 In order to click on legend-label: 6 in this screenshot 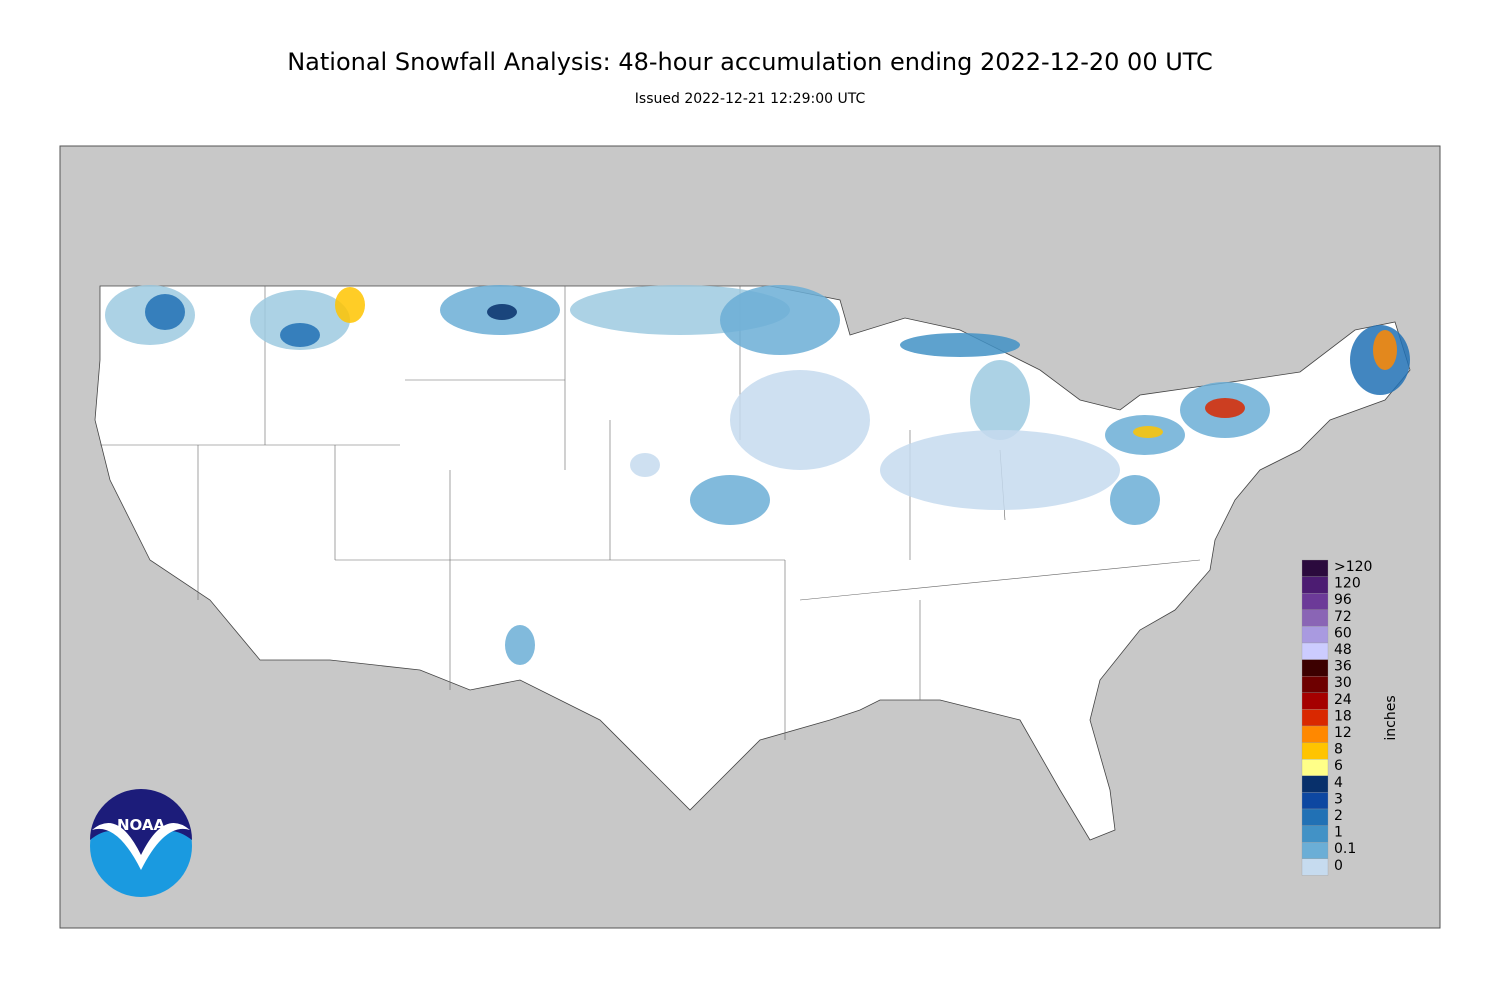, I will do `click(1338, 766)`.